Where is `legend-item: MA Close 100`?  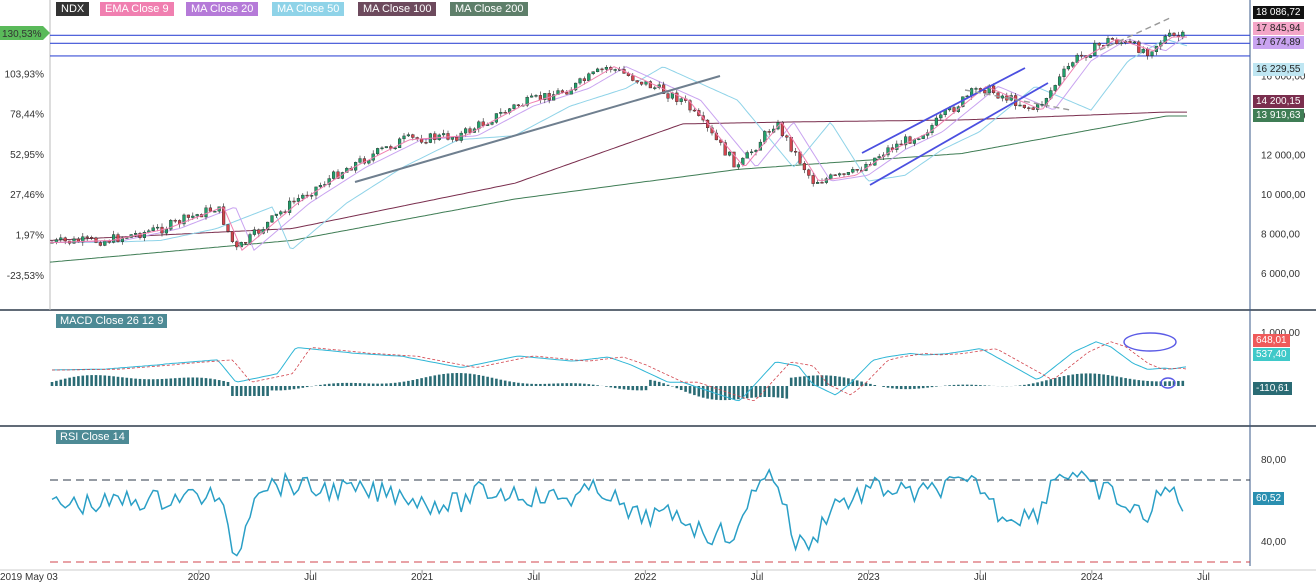
legend-item: MA Close 100 is located at coordinates (397, 9).